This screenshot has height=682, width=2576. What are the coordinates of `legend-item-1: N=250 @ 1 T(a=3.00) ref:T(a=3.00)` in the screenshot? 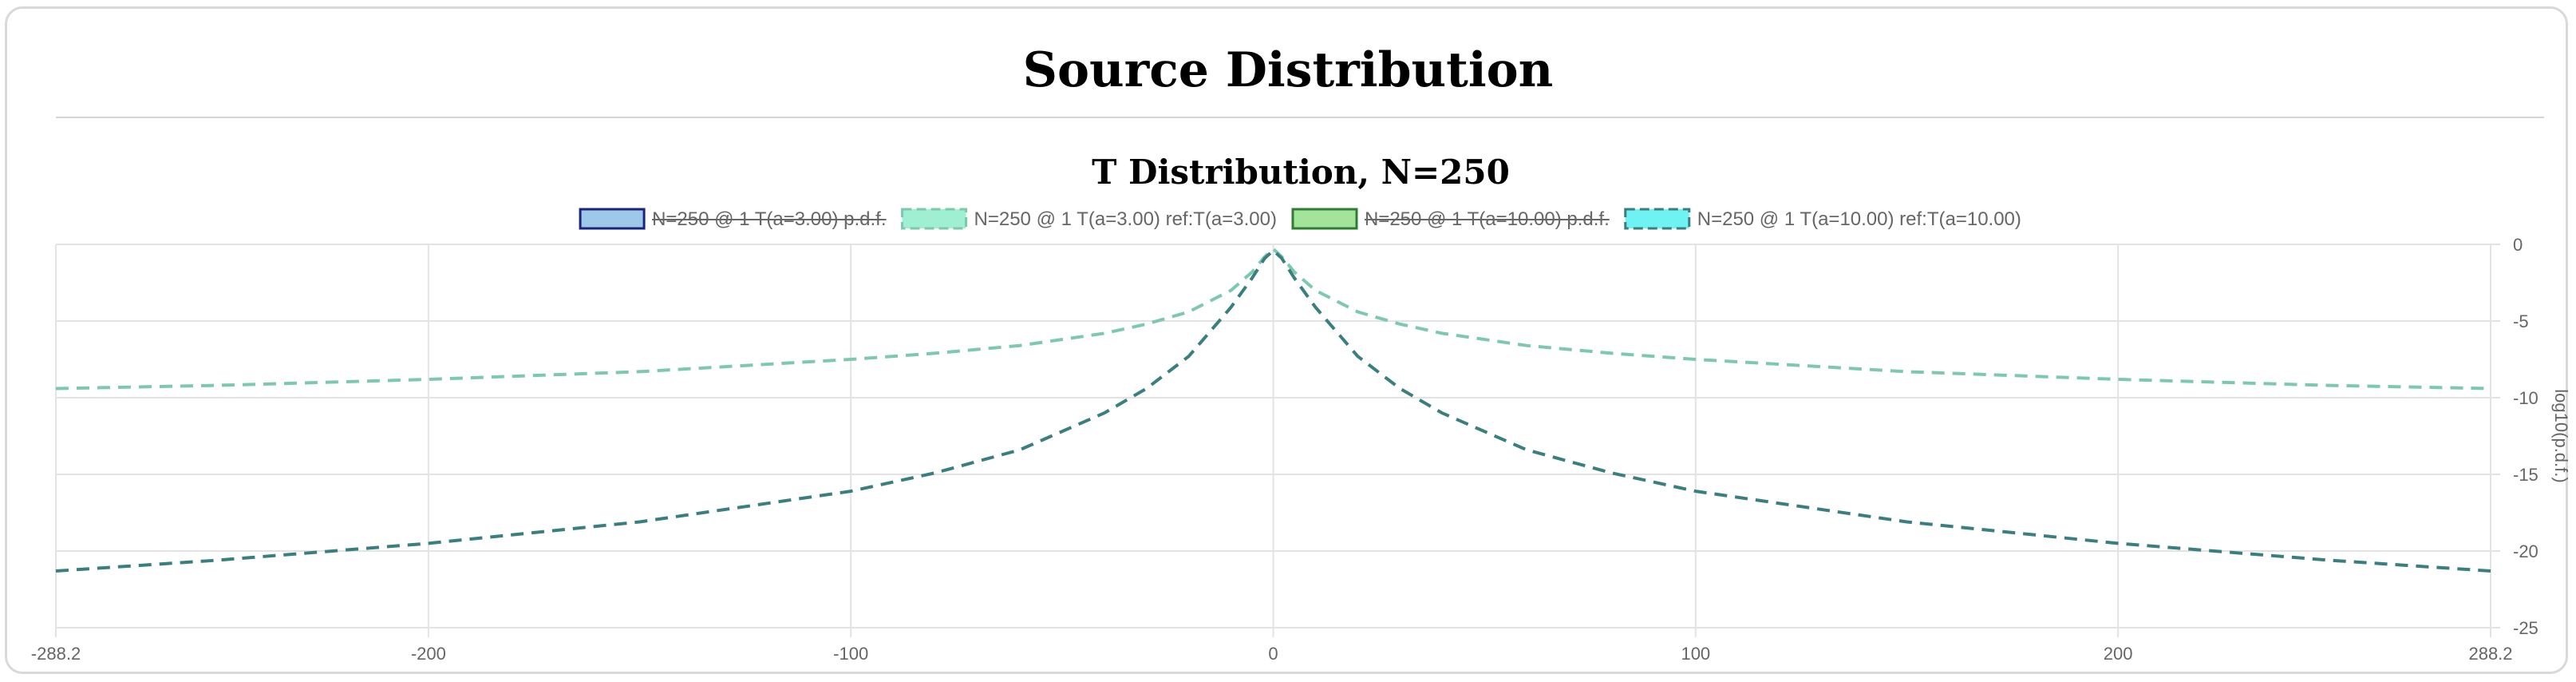 It's located at (1089, 219).